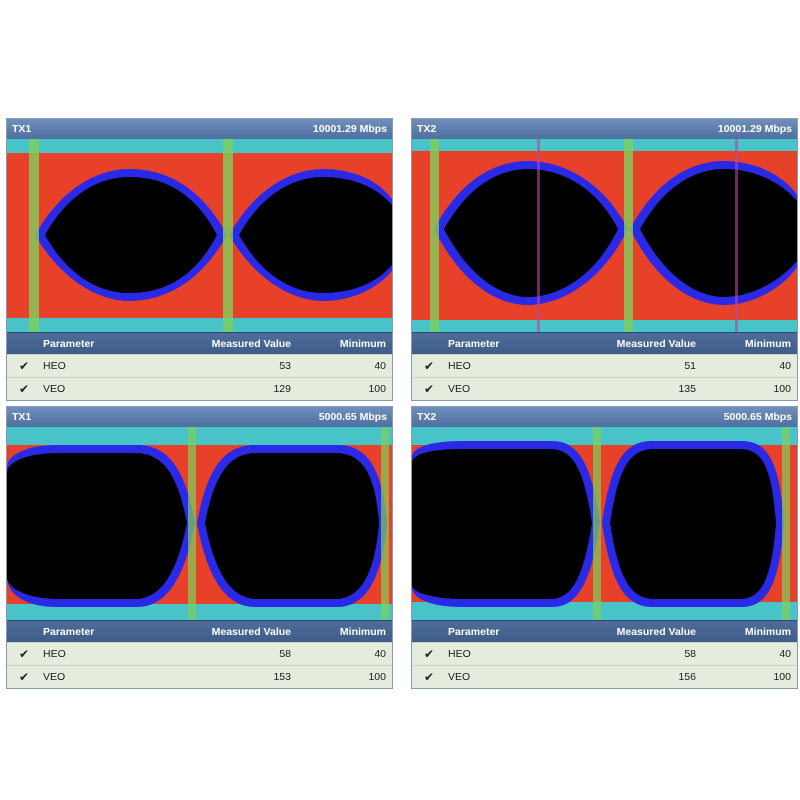 This screenshot has width=800, height=800. What do you see at coordinates (285, 366) in the screenshot?
I see `measured-value: 53` at bounding box center [285, 366].